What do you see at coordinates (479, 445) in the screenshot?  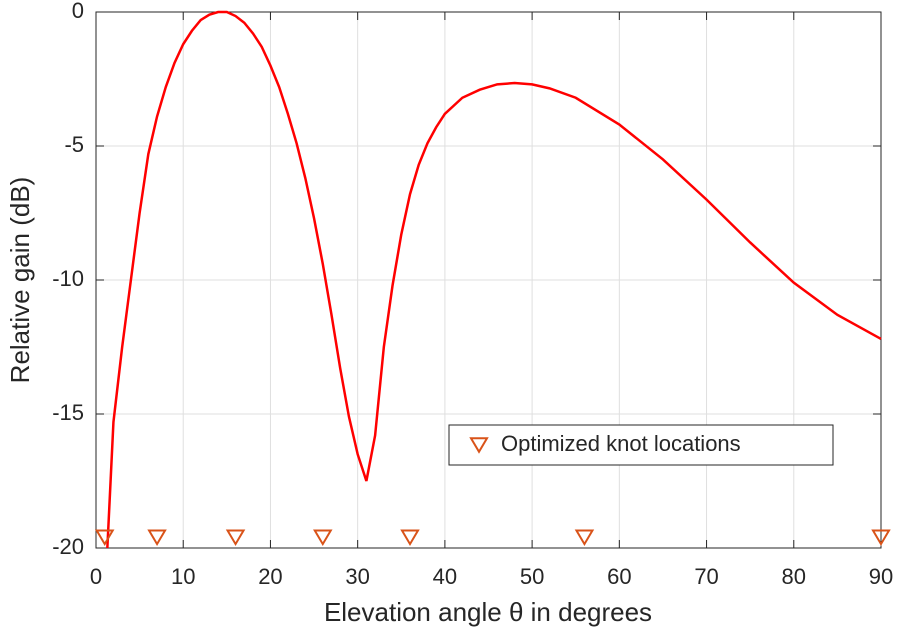 I see `legend-marker` at bounding box center [479, 445].